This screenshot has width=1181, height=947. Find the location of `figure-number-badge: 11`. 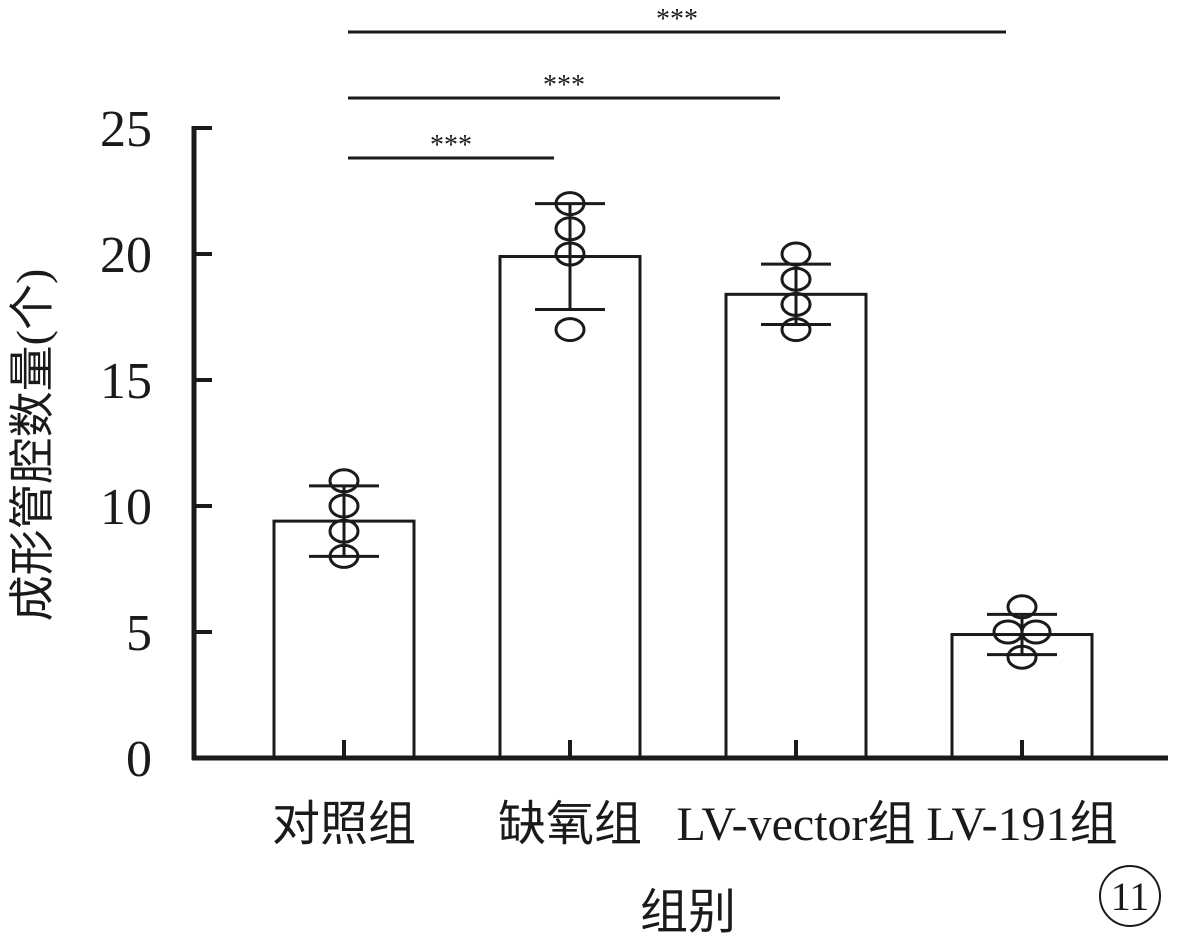

figure-number-badge: 11 is located at coordinates (1130, 896).